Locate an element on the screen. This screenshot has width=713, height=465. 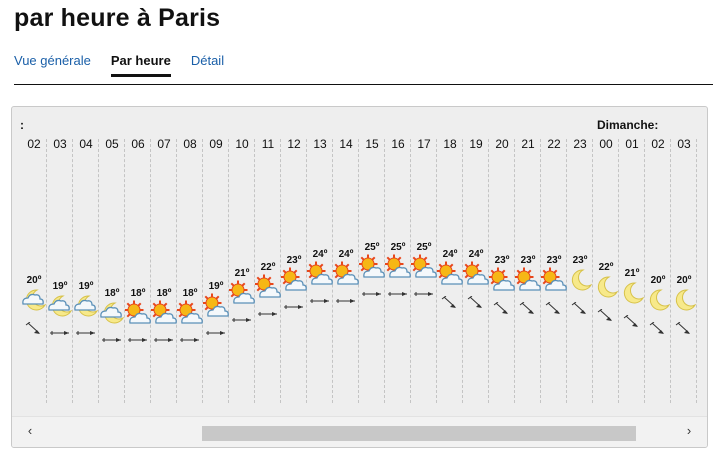
hour-label: 23 is located at coordinates (580, 144).